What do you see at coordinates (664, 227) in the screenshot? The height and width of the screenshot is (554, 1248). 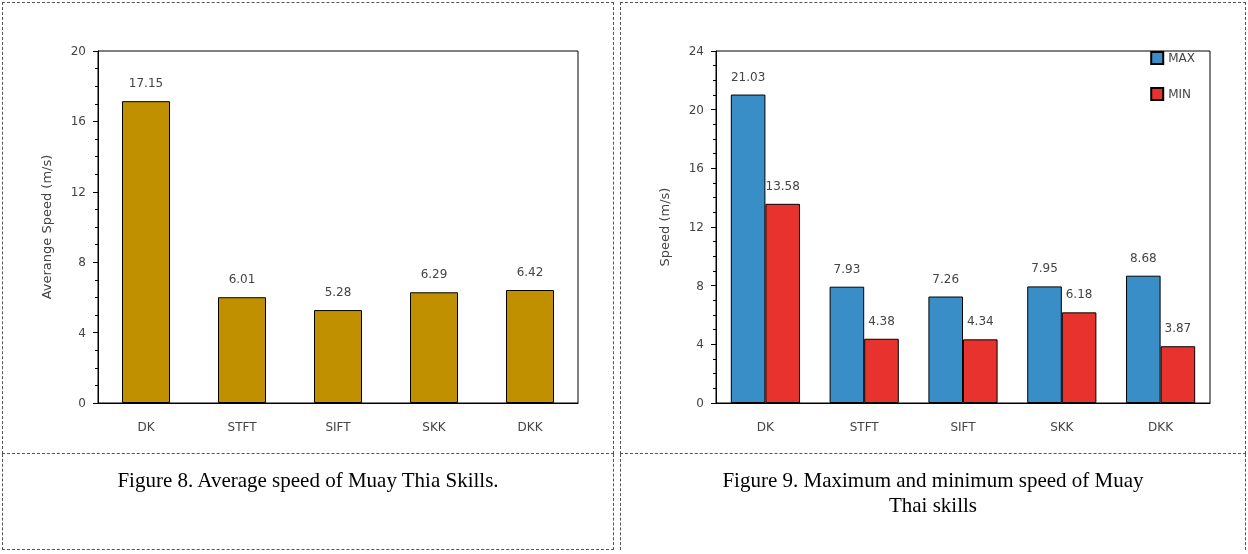 I see `y-axis-title: Speed (m/s)` at bounding box center [664, 227].